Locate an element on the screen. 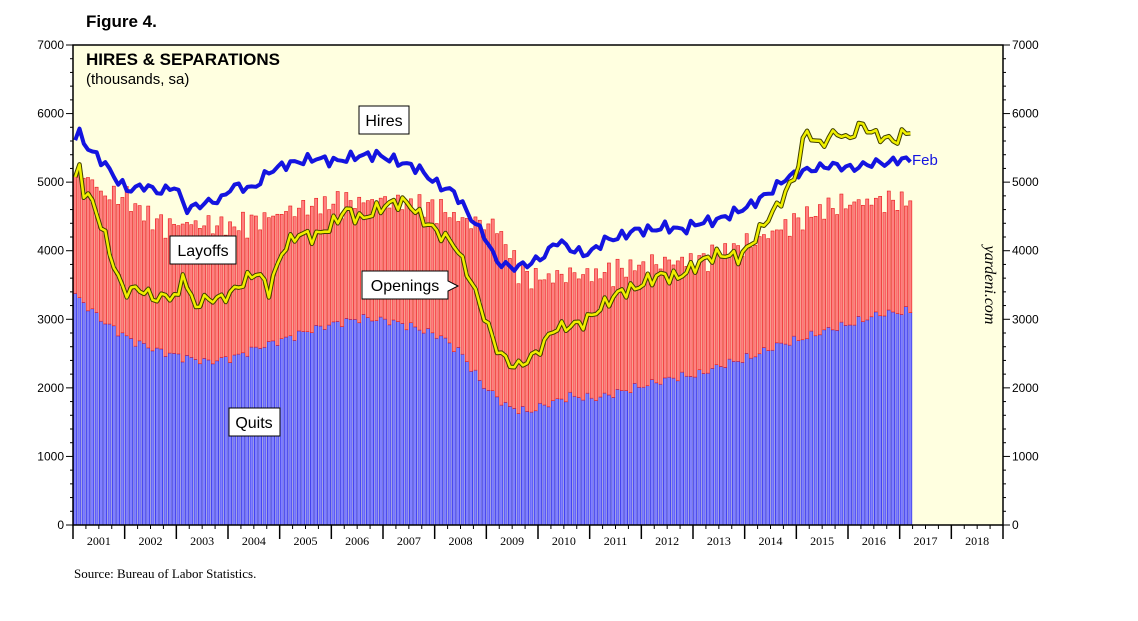 Image resolution: width=1138 pixels, height=621 pixels. x-year-label: 2016 is located at coordinates (874, 541).